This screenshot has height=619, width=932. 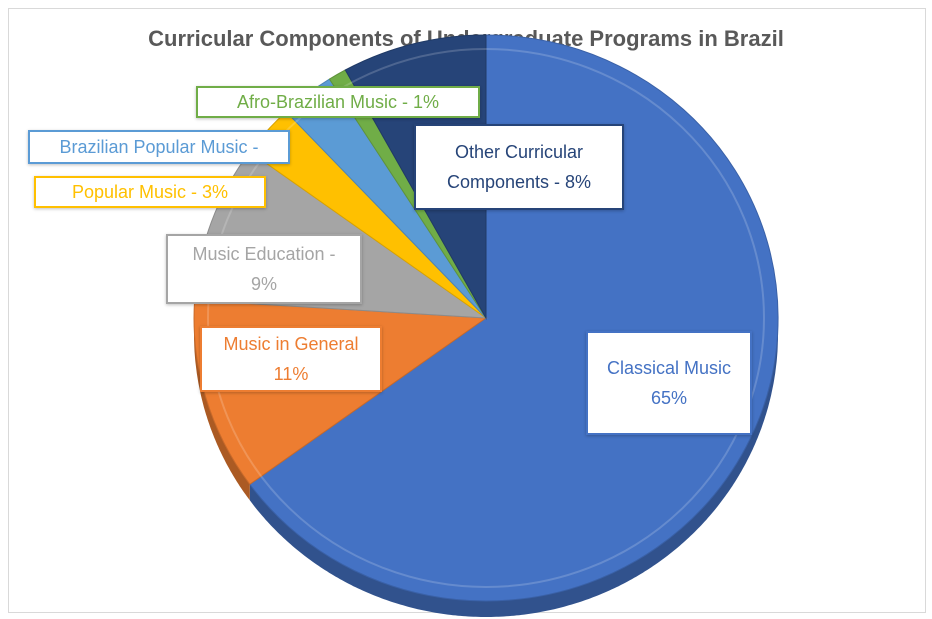 I want to click on data-label-brazilian-popular-music: Brazilian Popular Music -, so click(x=159, y=147).